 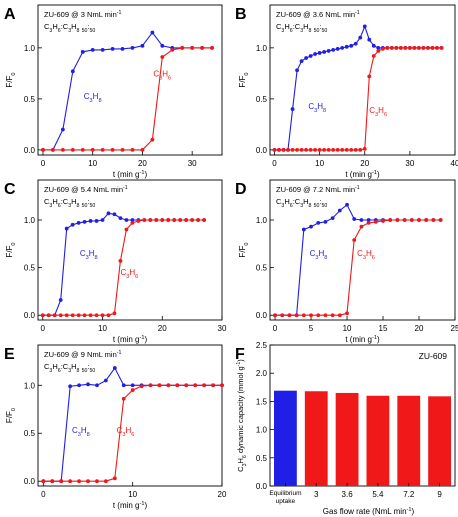 I want to click on series-line-c3h6, so click(x=123, y=267).